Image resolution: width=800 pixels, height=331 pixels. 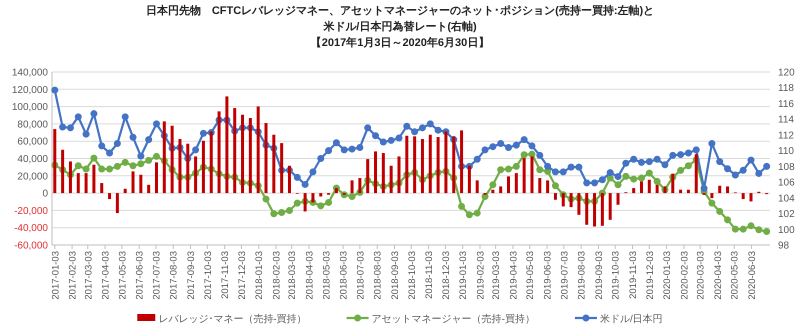 I want to click on y2-tick-label: 100, so click(x=787, y=230).